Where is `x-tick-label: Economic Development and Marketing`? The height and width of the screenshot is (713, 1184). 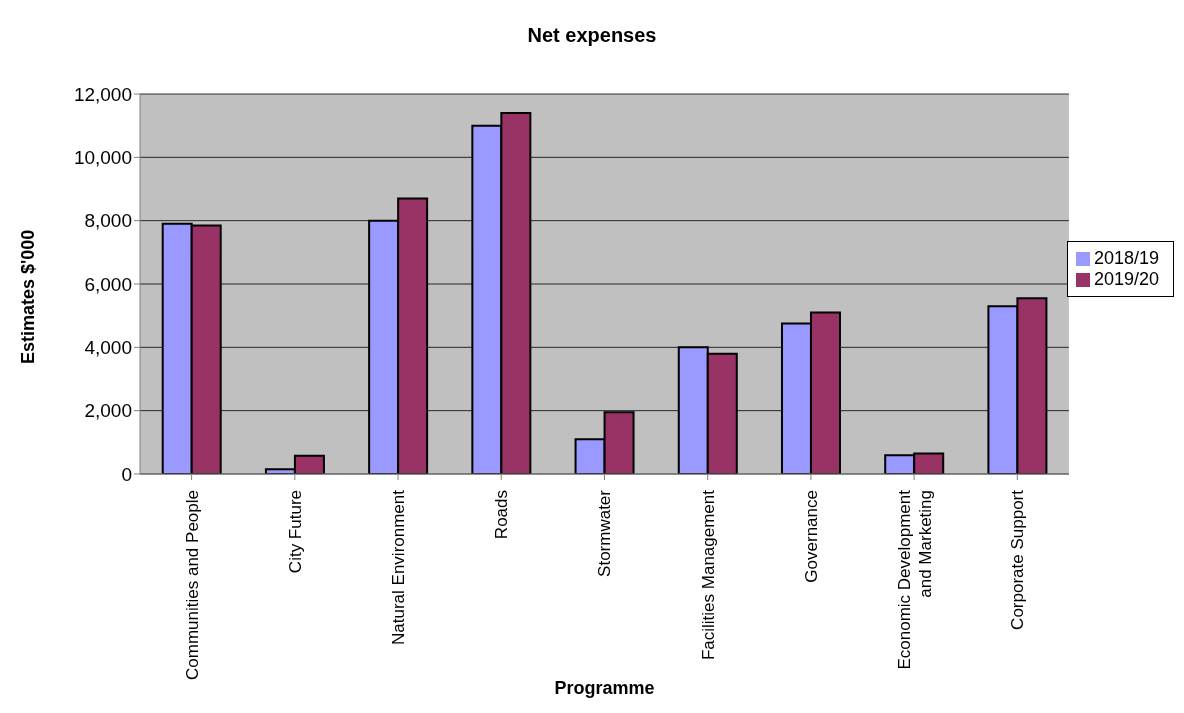
x-tick-label: Economic Development and Marketing is located at coordinates (914, 579).